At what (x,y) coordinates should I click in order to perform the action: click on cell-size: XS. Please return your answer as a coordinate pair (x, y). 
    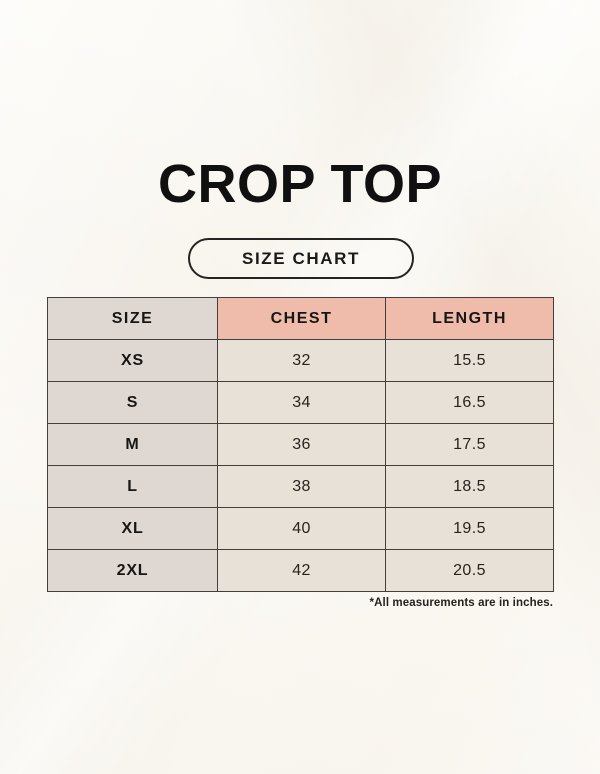
    Looking at the image, I should click on (132, 360).